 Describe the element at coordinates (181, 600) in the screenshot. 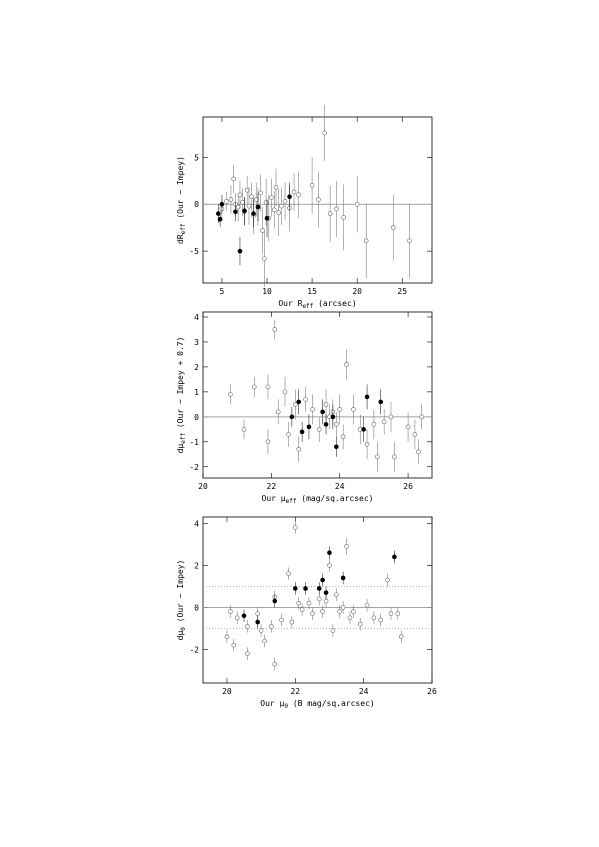

I see `axis-label: dμ0 (Our − Impey)` at that location.